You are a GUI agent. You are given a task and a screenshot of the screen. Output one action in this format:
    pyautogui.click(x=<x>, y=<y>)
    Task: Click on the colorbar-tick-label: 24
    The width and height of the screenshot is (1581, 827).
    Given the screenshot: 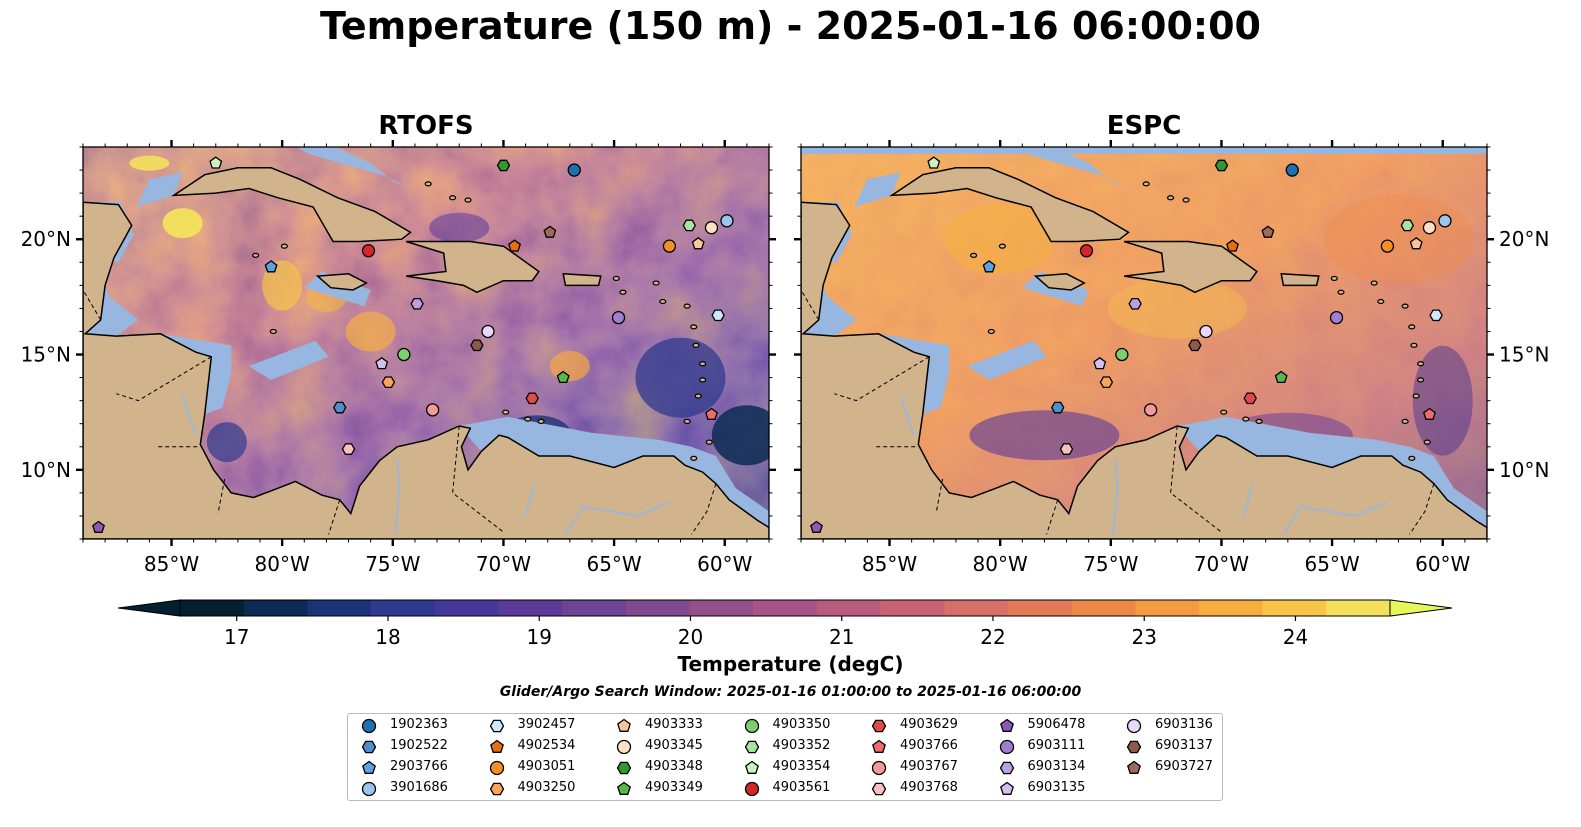 What is the action you would take?
    pyautogui.click(x=1295, y=637)
    